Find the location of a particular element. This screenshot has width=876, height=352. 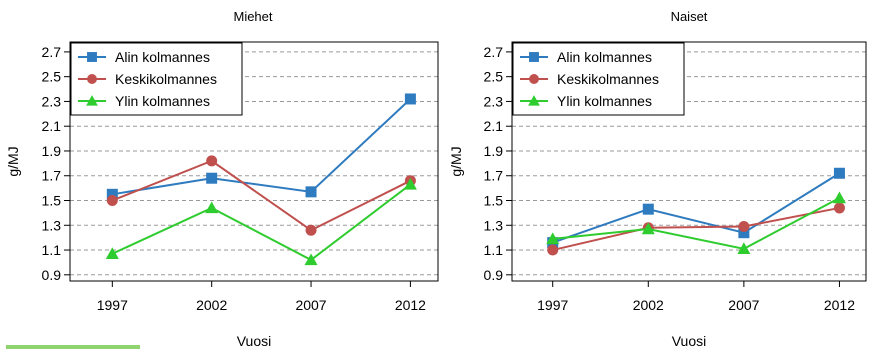

series-keskikolmannes is located at coordinates (261, 195).